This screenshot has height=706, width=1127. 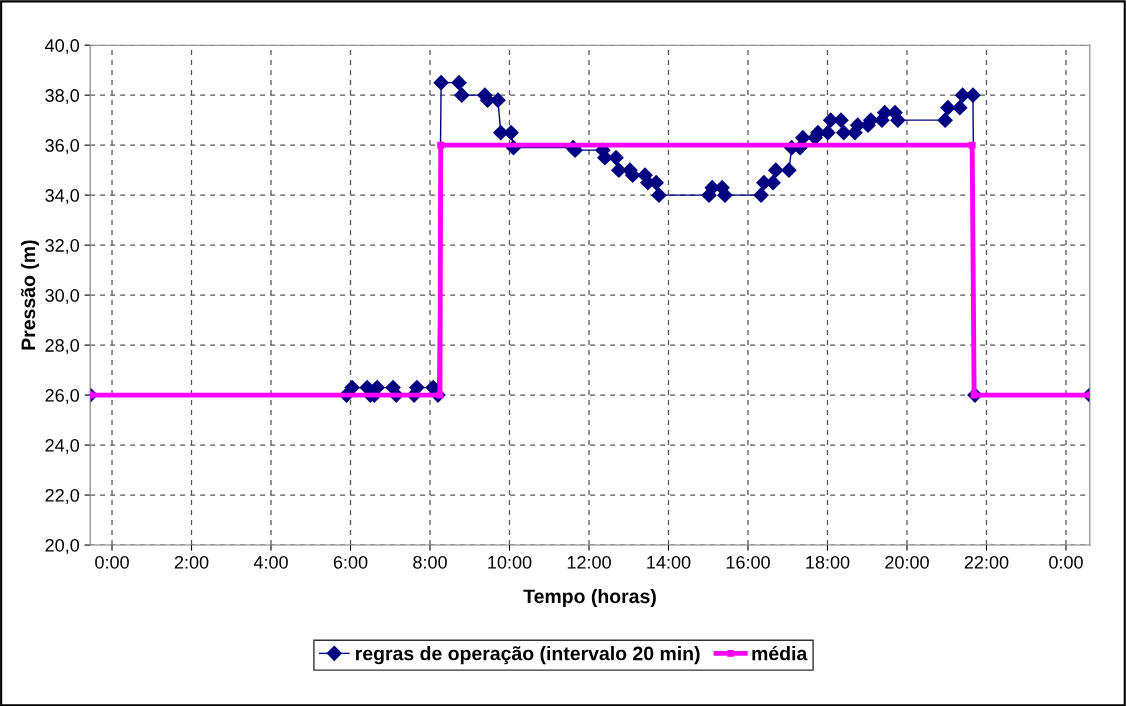 I want to click on x-tick-label: 18:00, so click(x=828, y=562).